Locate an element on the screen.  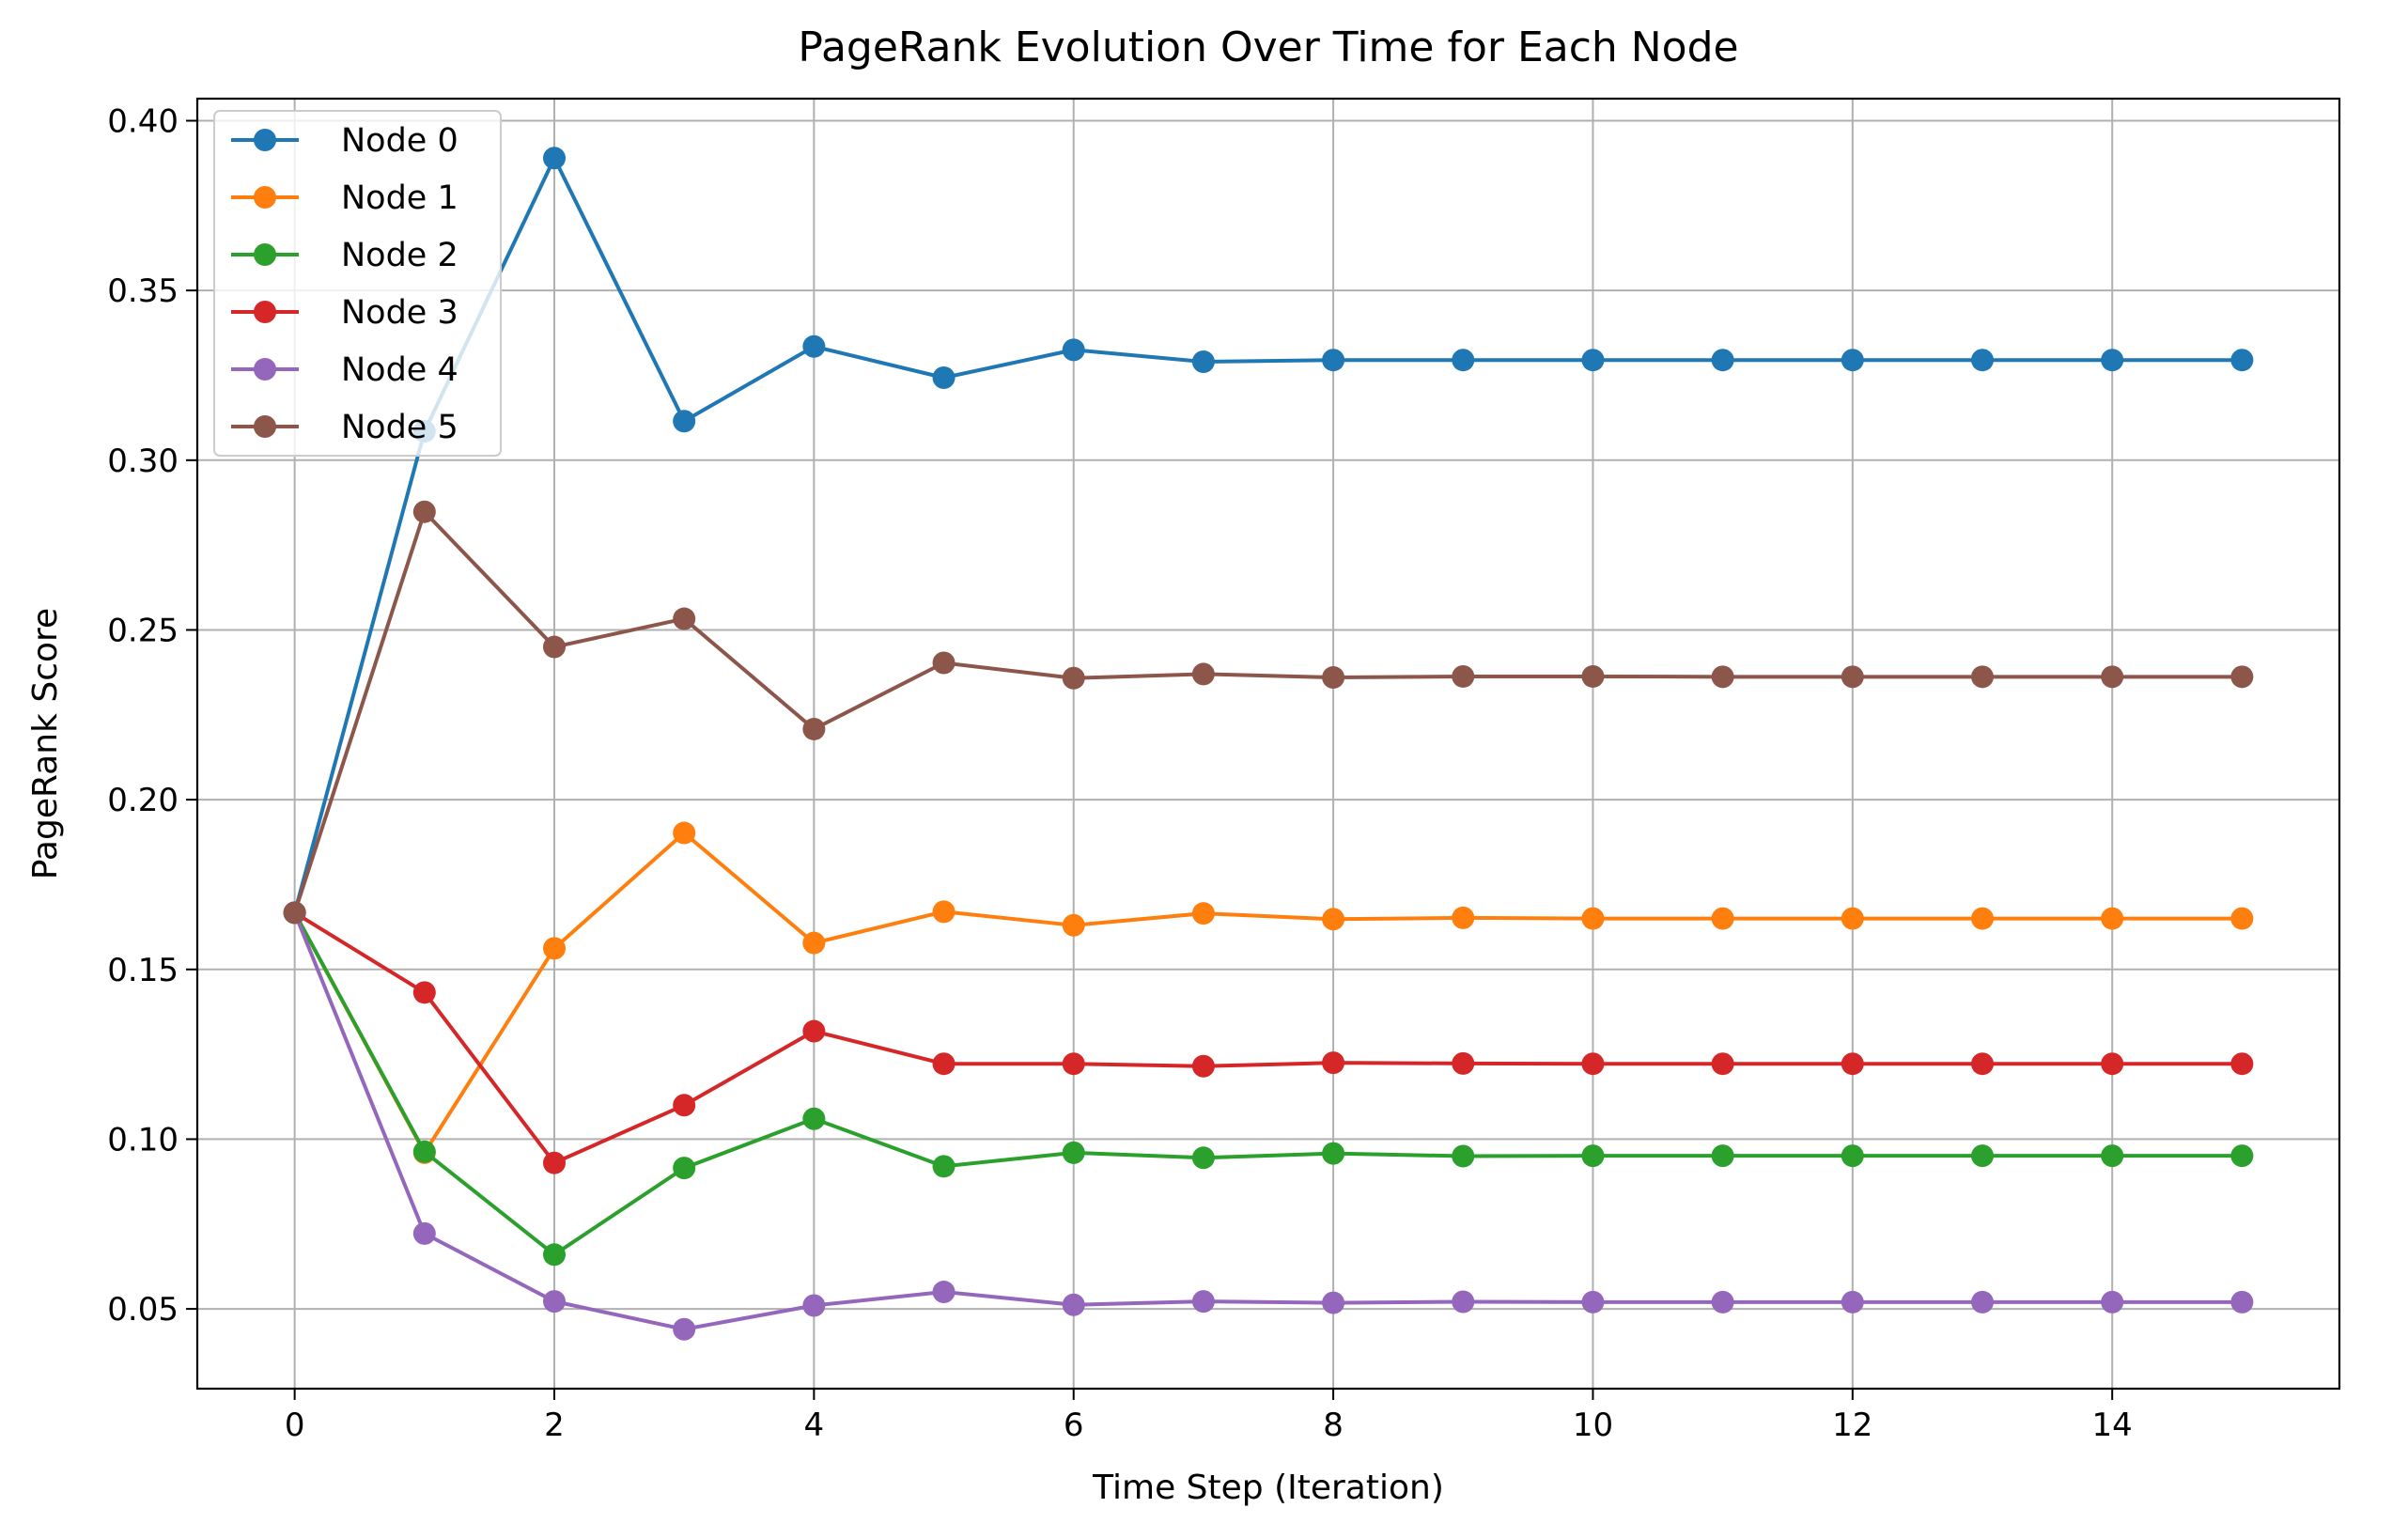
legend-item-node-2: Node 2 is located at coordinates (344, 256).